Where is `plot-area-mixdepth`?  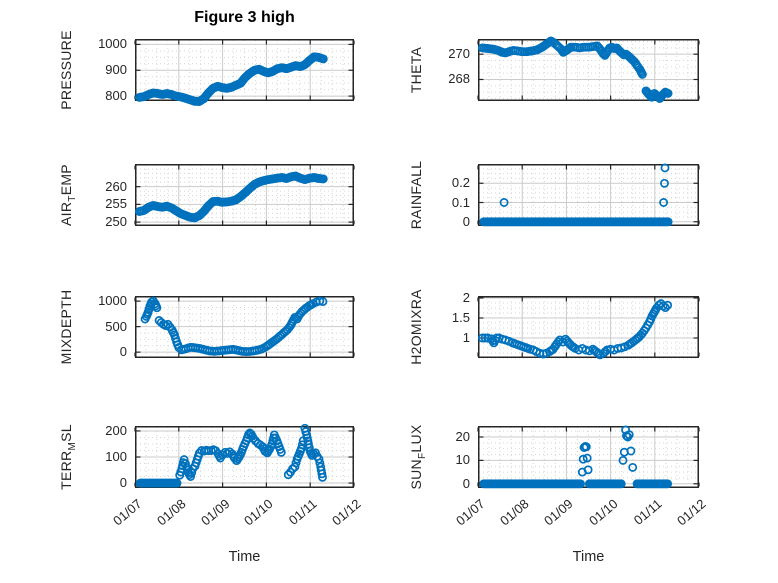
plot-area-mixdepth is located at coordinates (244, 327).